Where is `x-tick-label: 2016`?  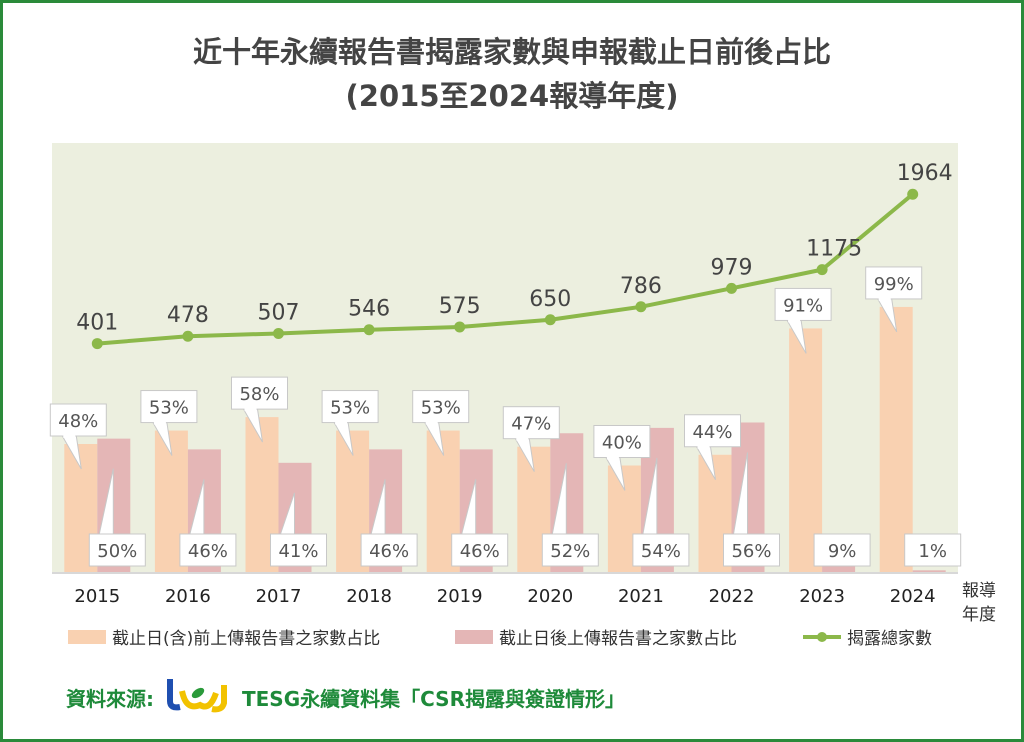
x-tick-label: 2016 is located at coordinates (188, 596).